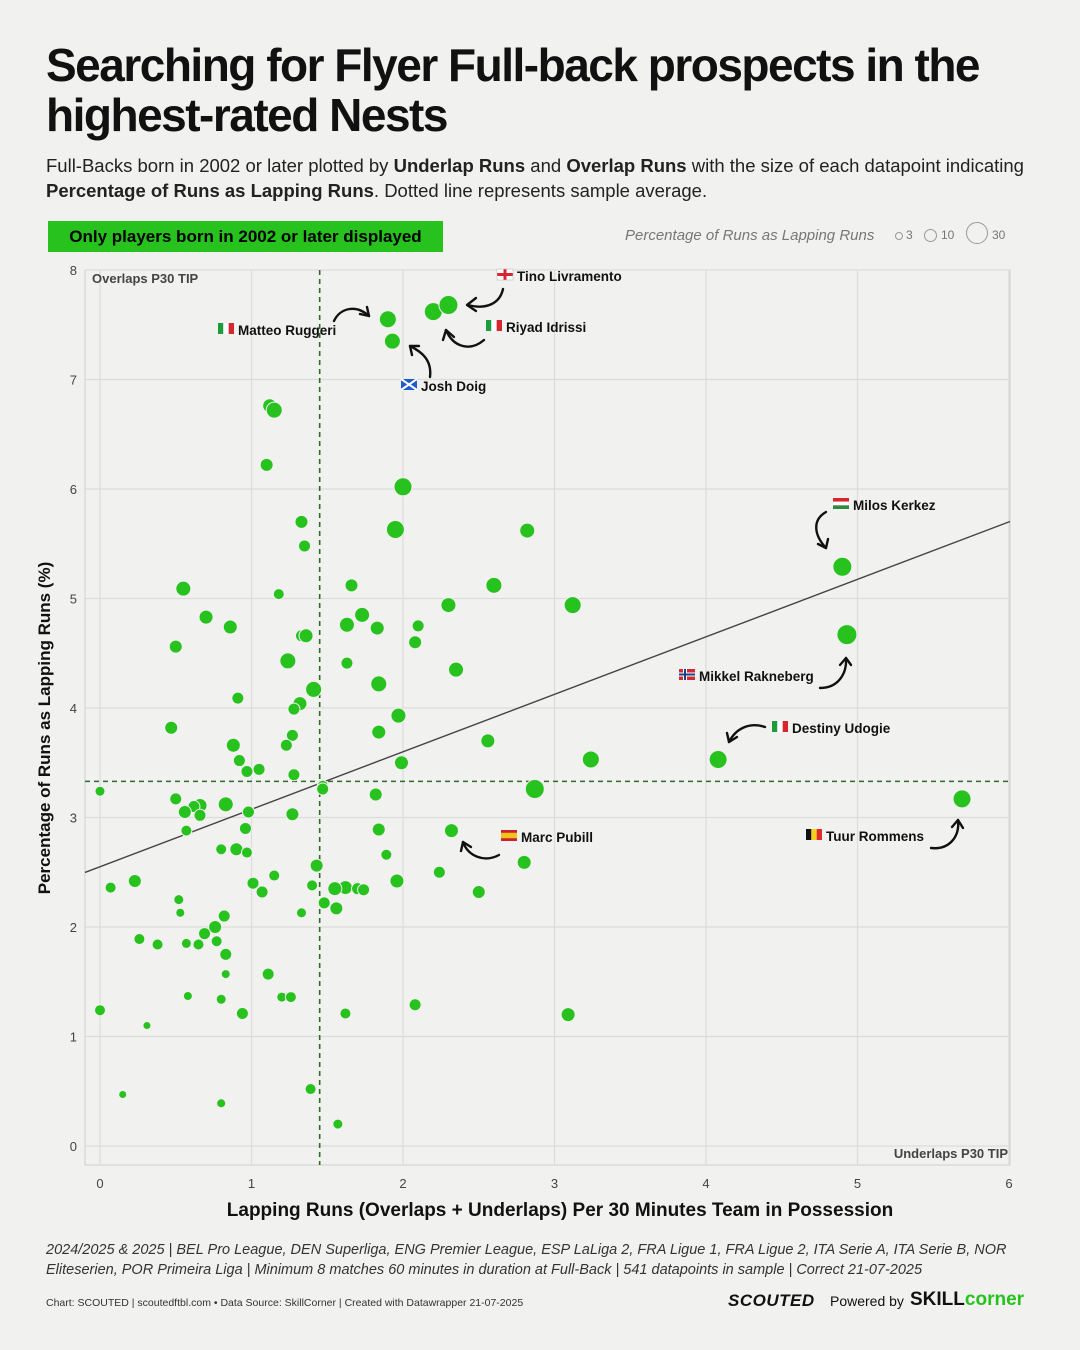 The height and width of the screenshot is (1350, 1080). What do you see at coordinates (999, 235) in the screenshot?
I see `size-legend-value-large: 30` at bounding box center [999, 235].